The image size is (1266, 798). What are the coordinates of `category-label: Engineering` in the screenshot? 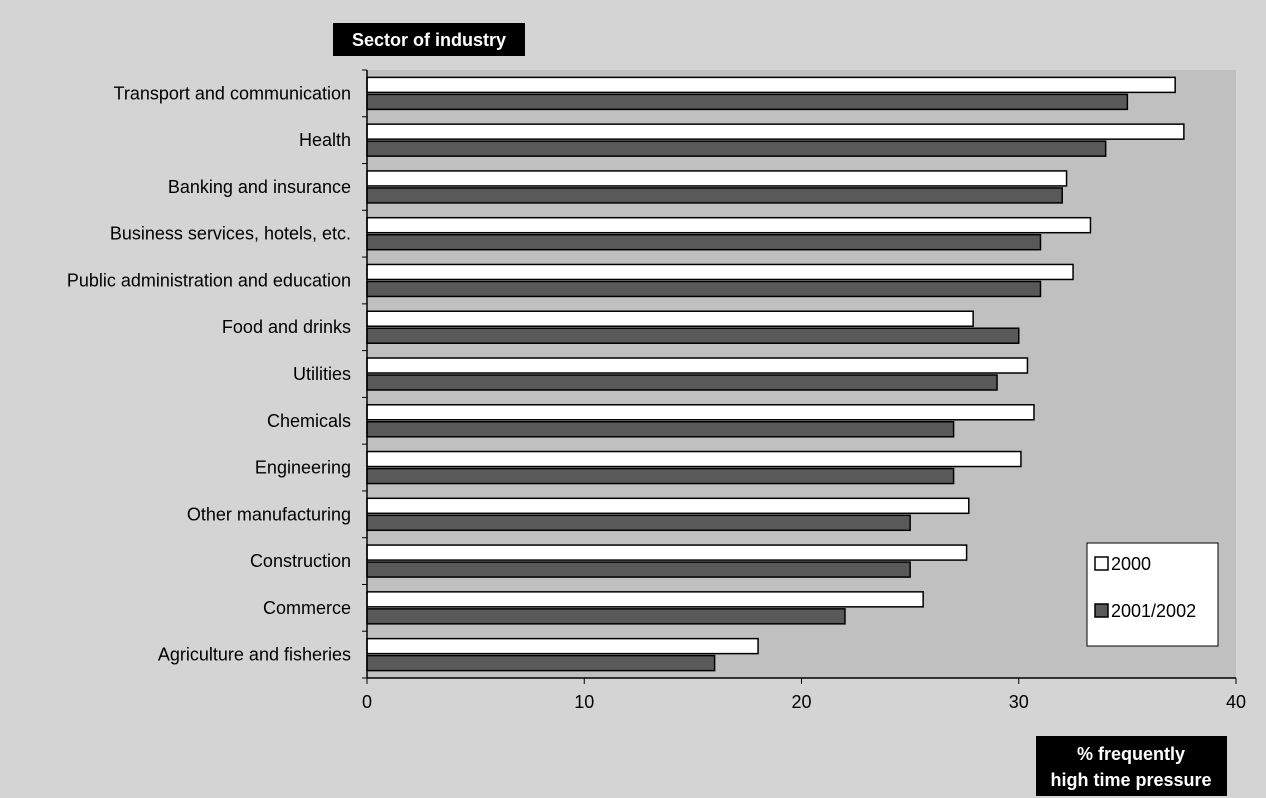 It's located at (303, 468).